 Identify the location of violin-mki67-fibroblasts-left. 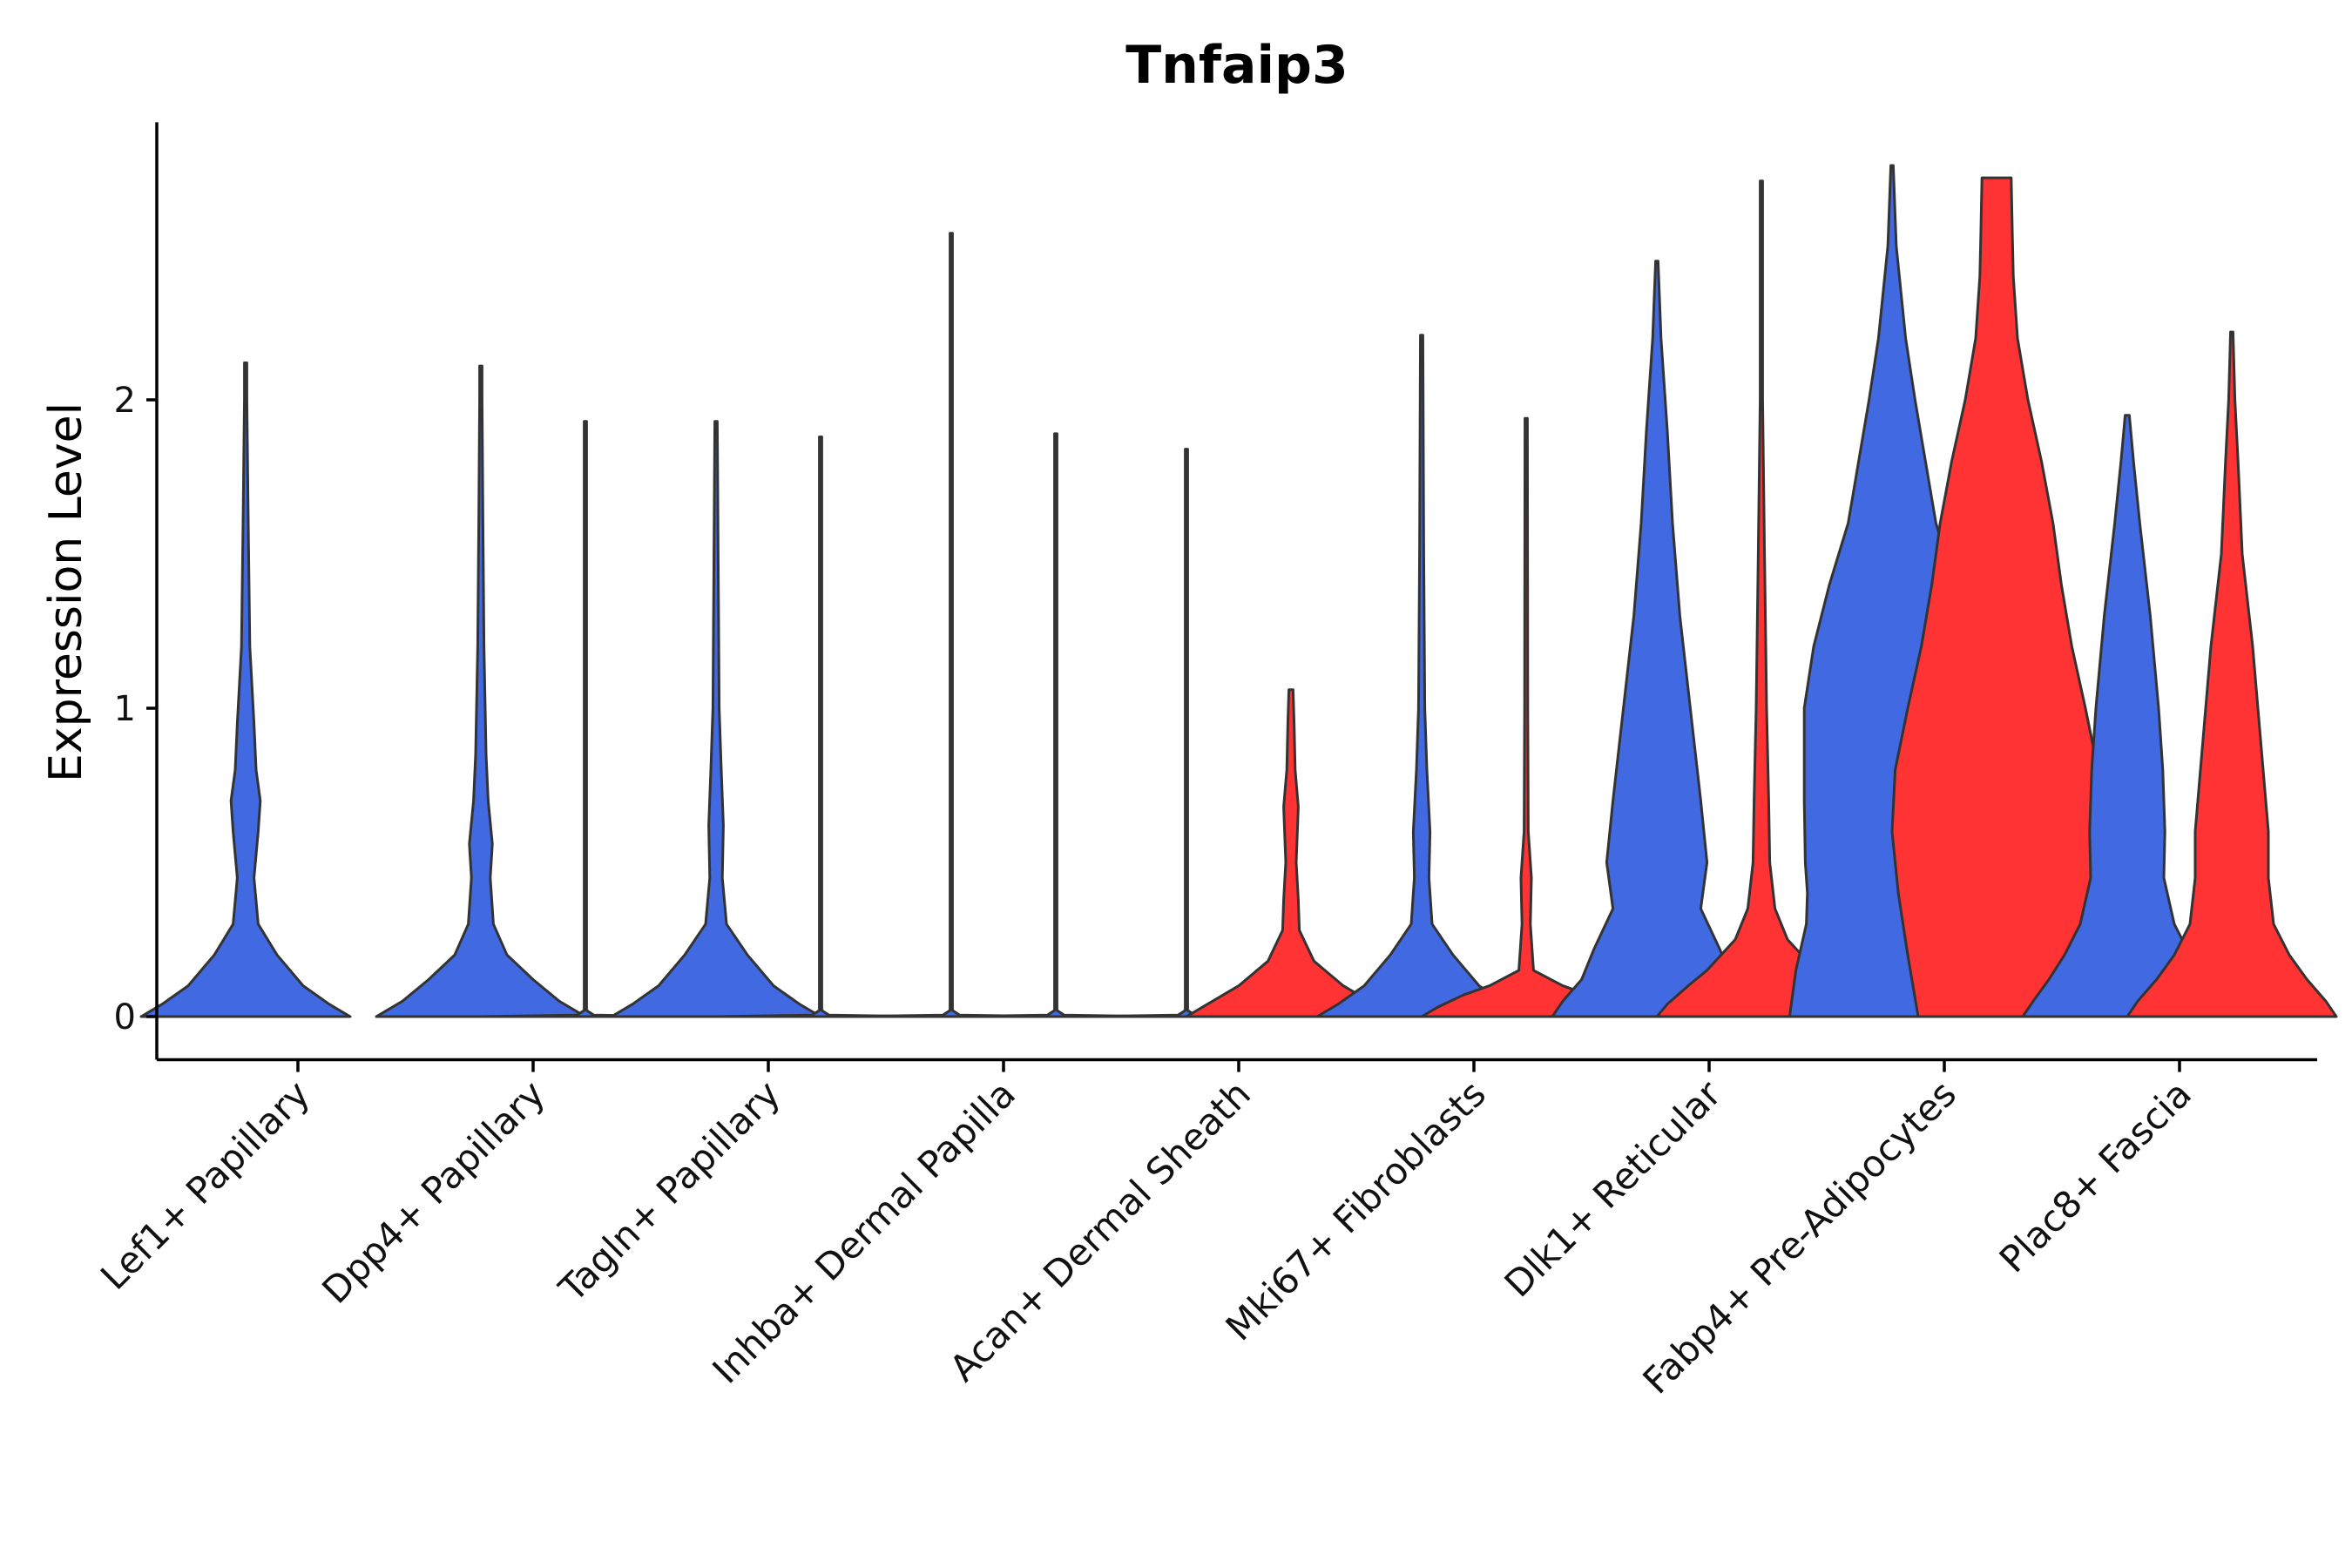
(1421, 676).